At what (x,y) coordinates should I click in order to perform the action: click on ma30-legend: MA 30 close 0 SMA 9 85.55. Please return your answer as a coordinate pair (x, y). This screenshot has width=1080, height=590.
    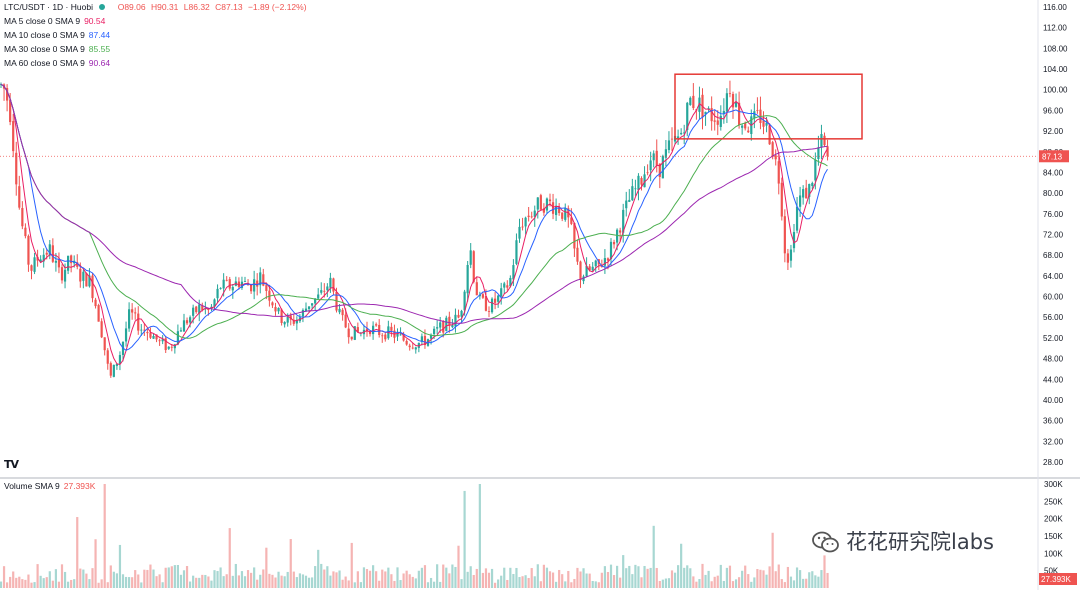
    Looking at the image, I should click on (157, 49).